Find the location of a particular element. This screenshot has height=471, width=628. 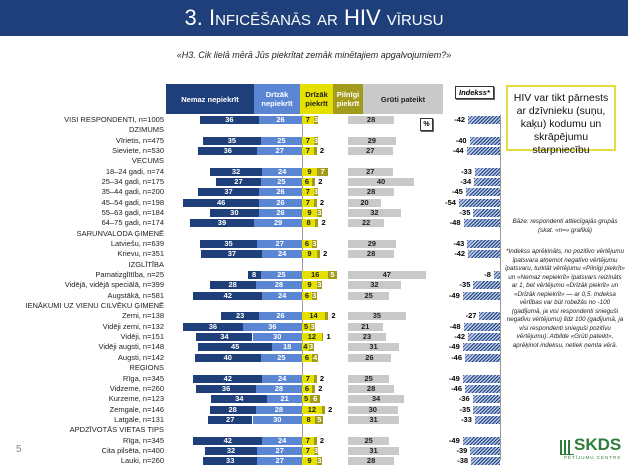

bar-drizak-nepiekrit: 21 is located at coordinates (284, 399).